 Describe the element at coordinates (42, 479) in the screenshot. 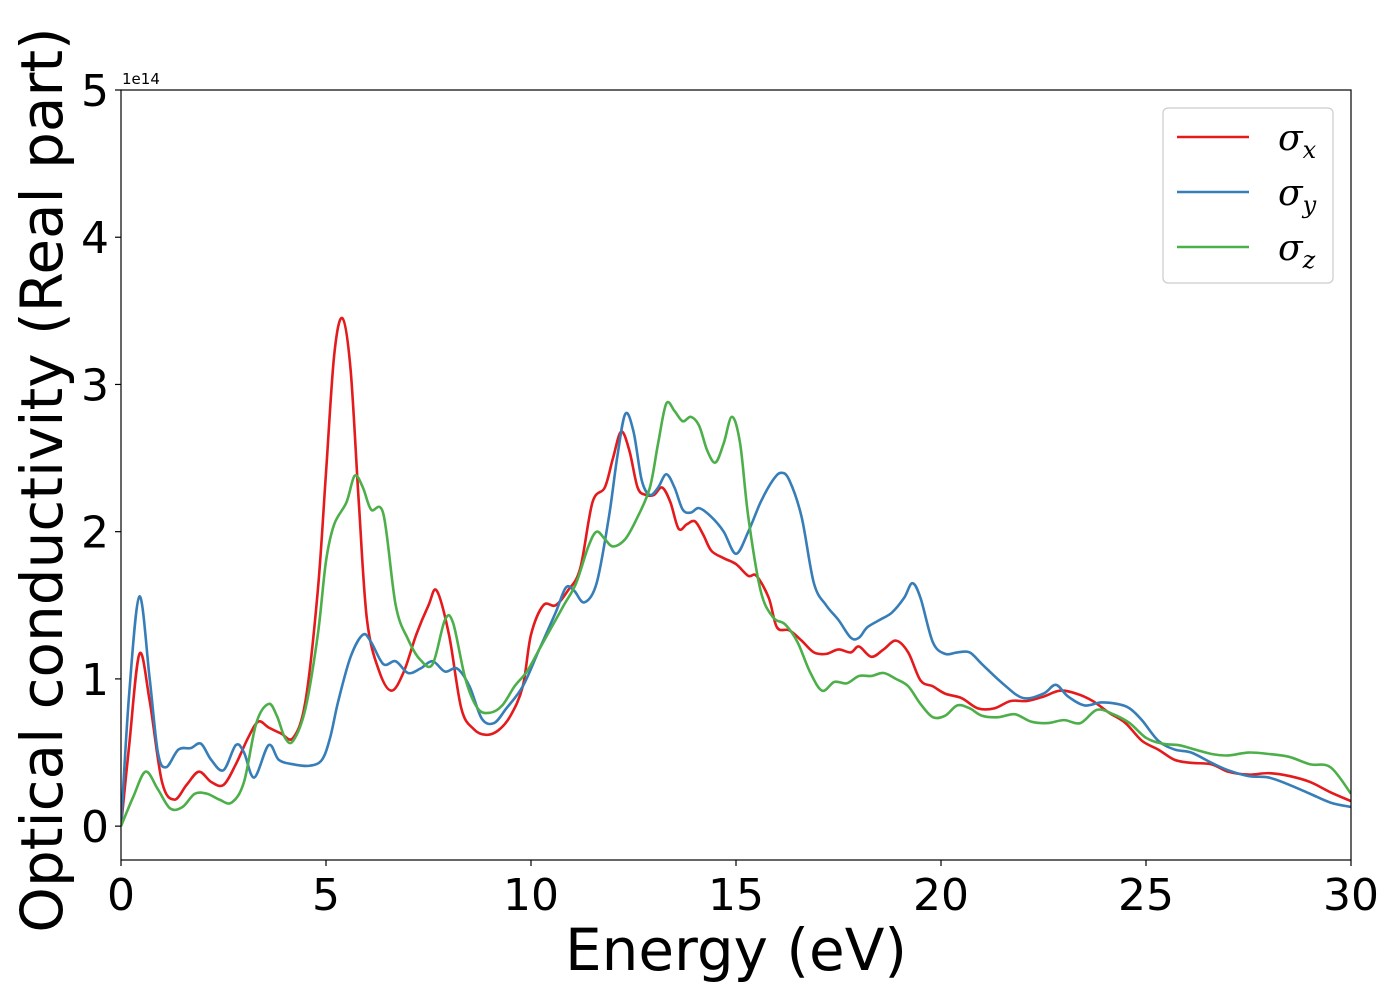

I see `y-axis-title: Optical conductivity (Real part)` at that location.